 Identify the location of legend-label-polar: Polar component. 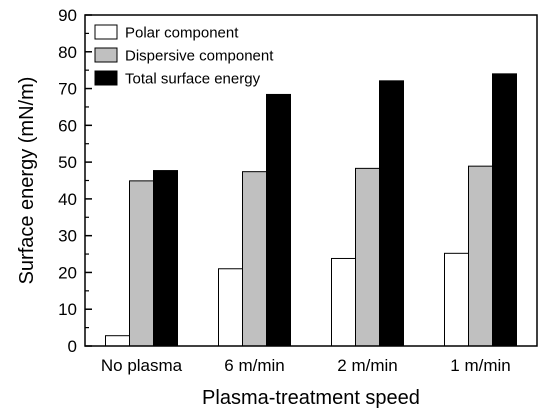
(182, 33).